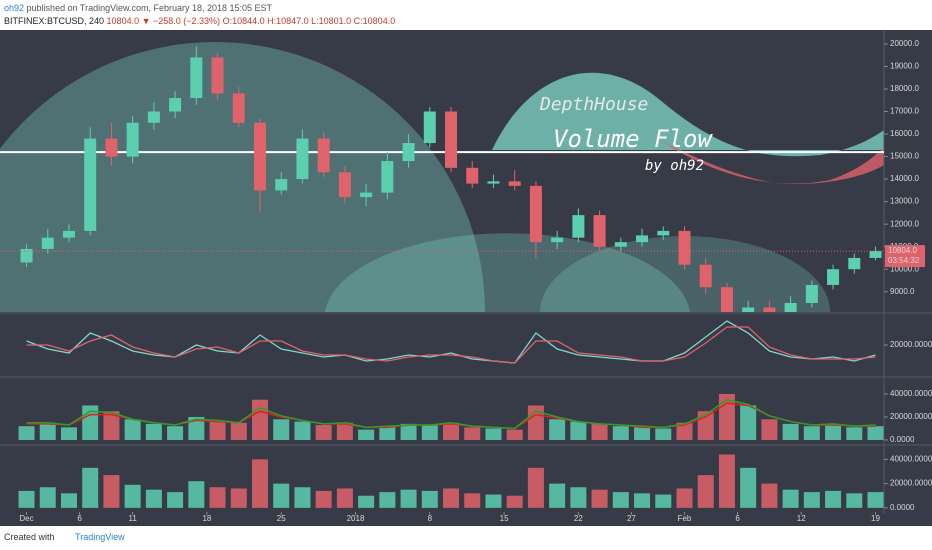 This screenshot has width=932, height=550. What do you see at coordinates (26, 518) in the screenshot?
I see `x-tick-label: Dec` at bounding box center [26, 518].